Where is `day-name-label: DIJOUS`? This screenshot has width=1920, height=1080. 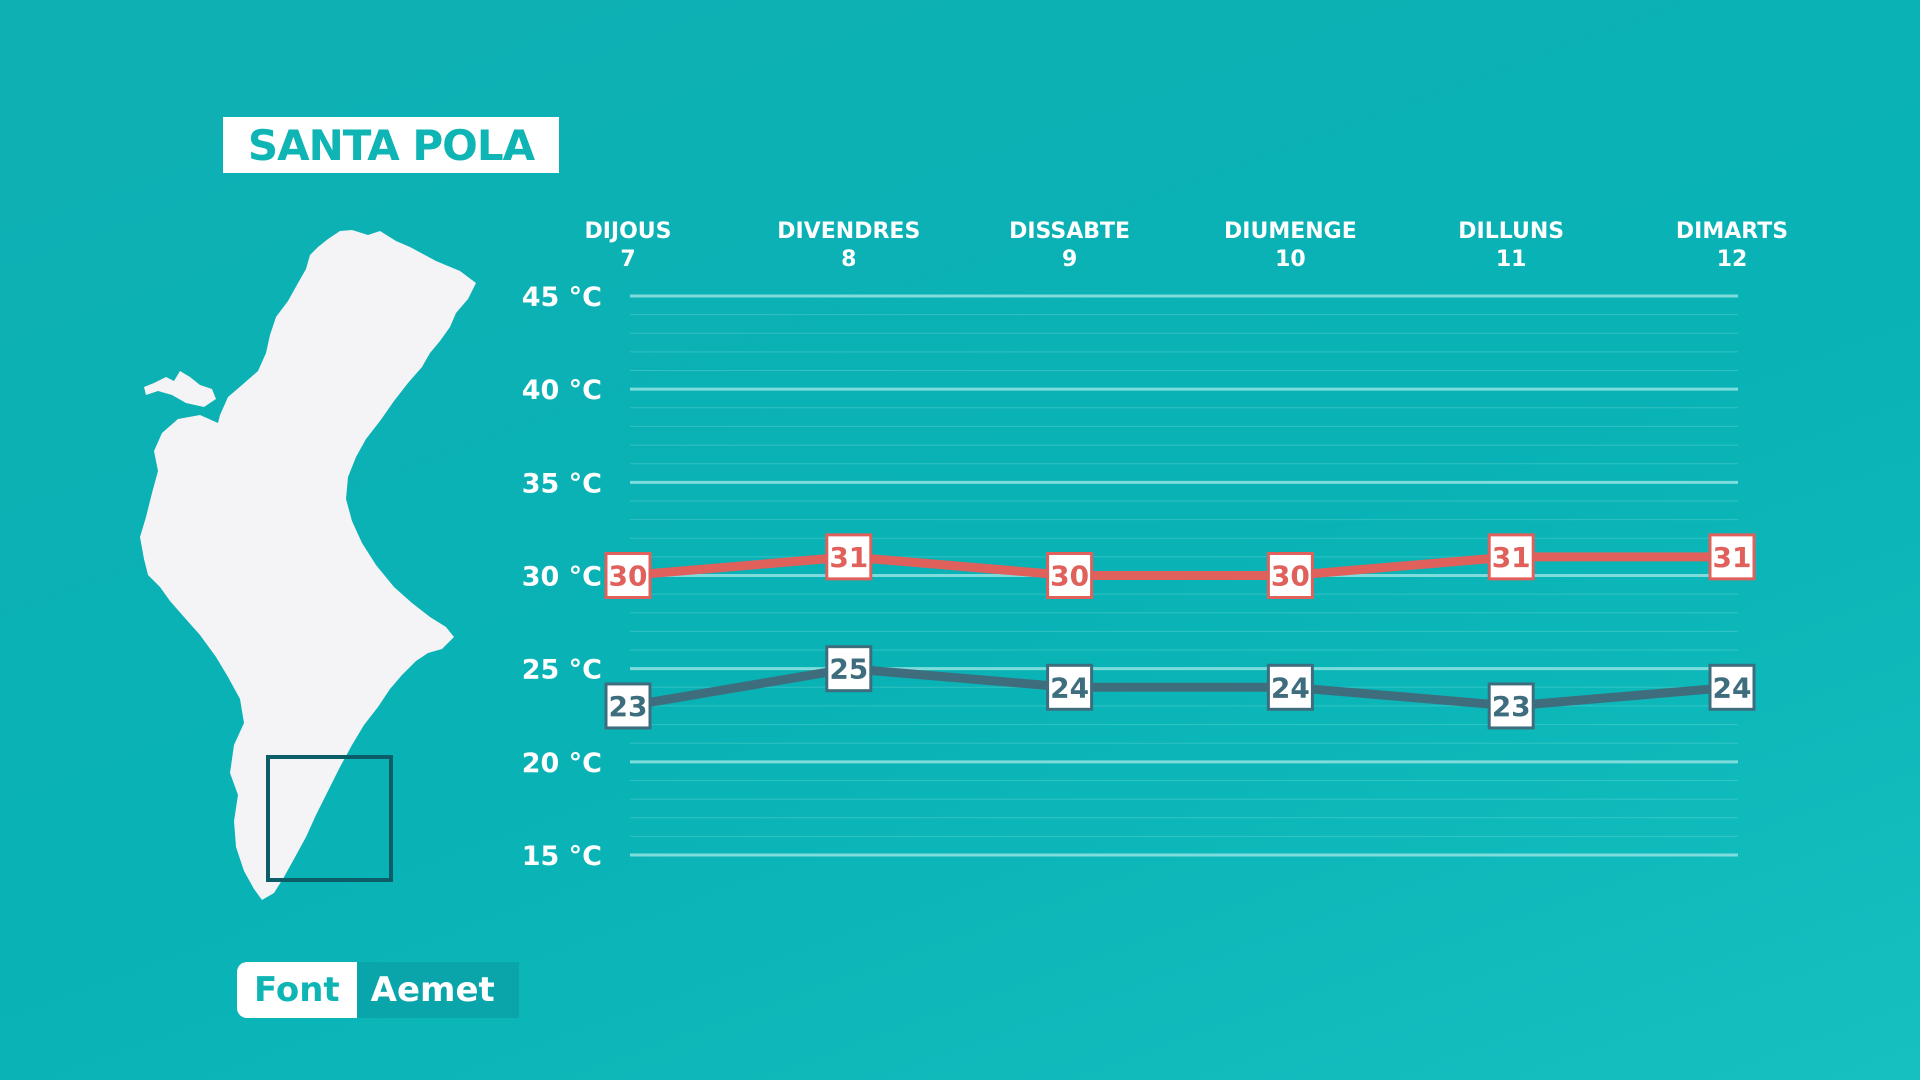
day-name-label: DIJOUS is located at coordinates (627, 231).